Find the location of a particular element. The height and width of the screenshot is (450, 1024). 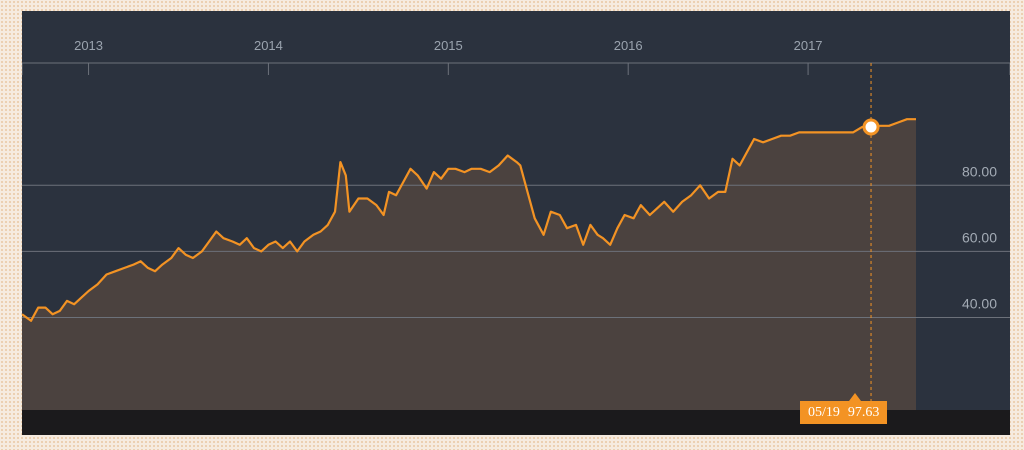

hover-point is located at coordinates (871, 127).